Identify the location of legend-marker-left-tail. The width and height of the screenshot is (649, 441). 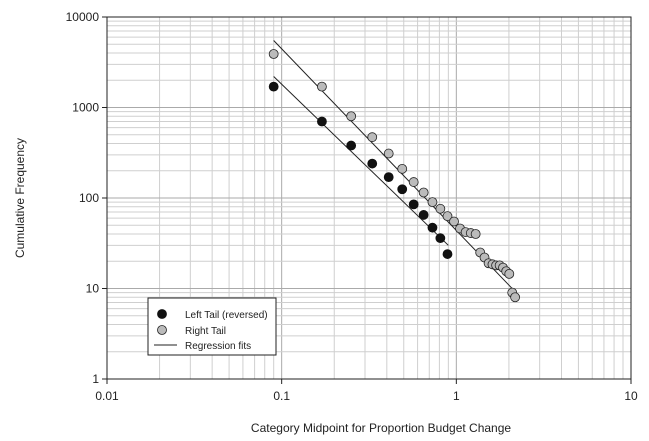
(162, 314).